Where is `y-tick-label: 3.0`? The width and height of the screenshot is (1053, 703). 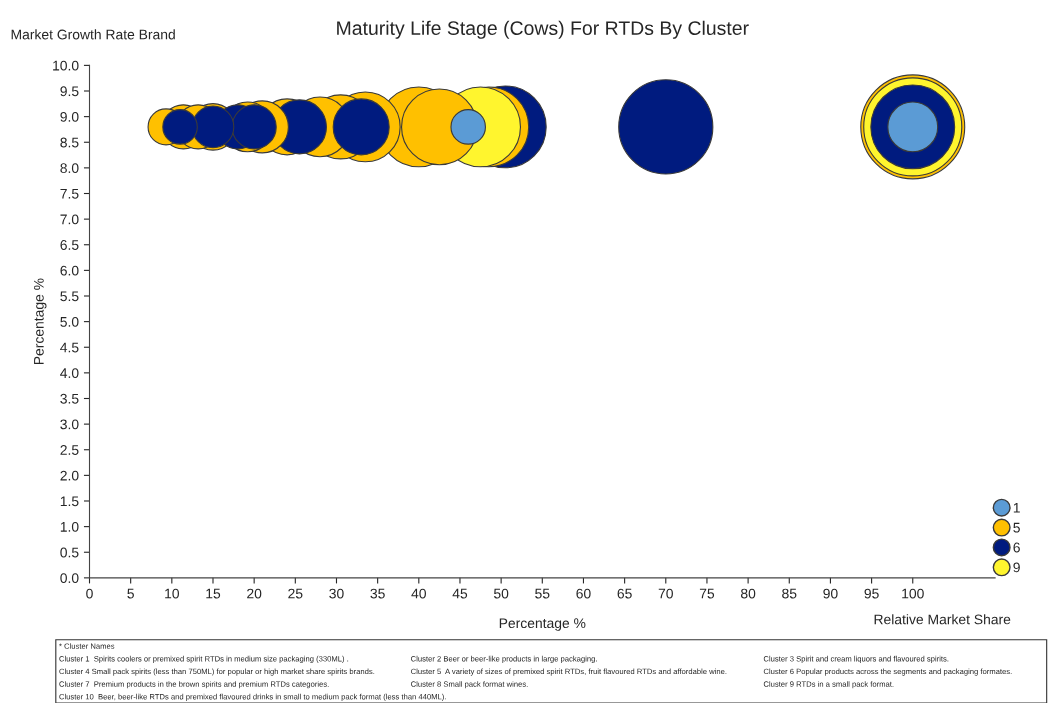
y-tick-label: 3.0 is located at coordinates (69, 424).